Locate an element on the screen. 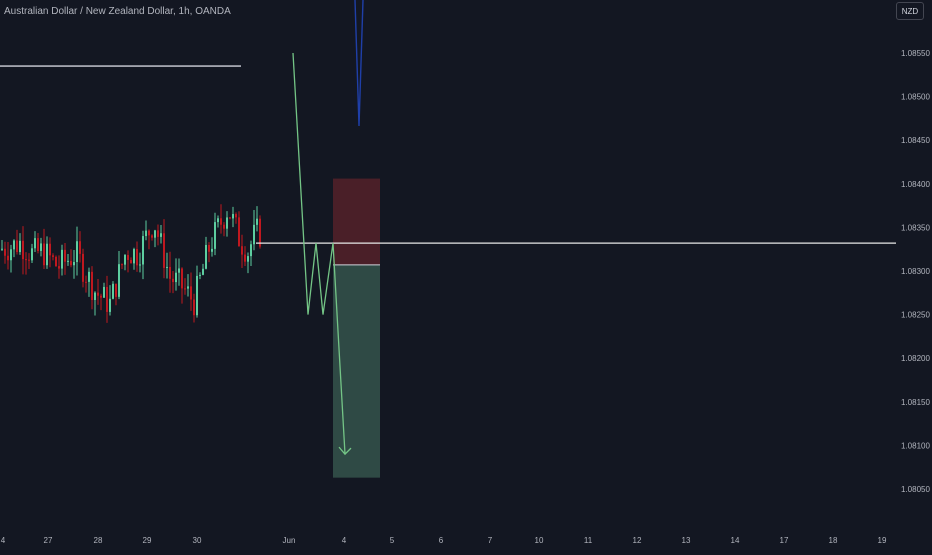 This screenshot has height=555, width=932. time-axis-label: 27 is located at coordinates (48, 540).